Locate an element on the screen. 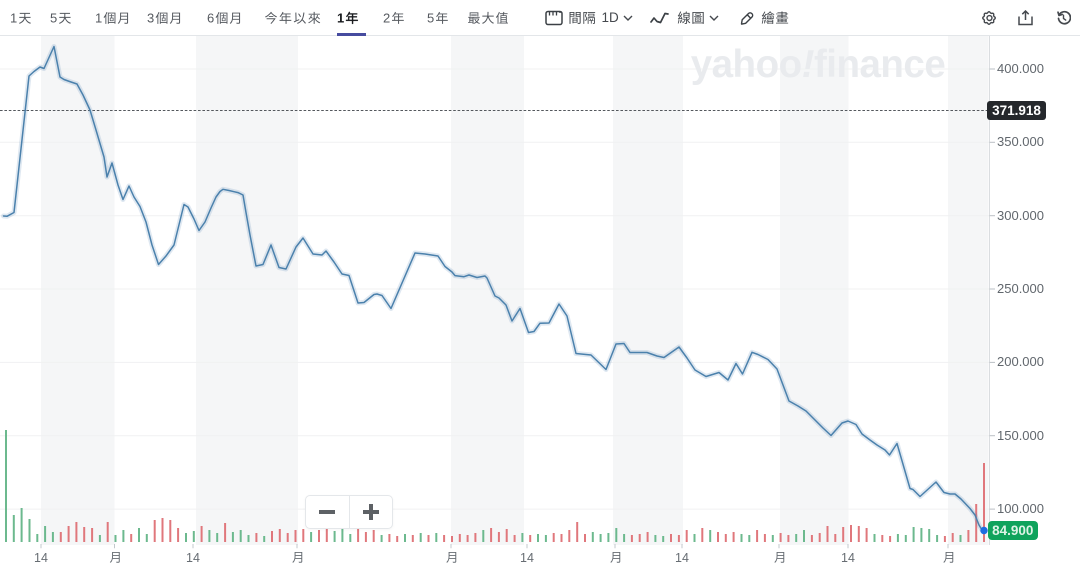 Image resolution: width=1080 pixels, height=571 pixels. svg-text: 6 is located at coordinates (210, 17).